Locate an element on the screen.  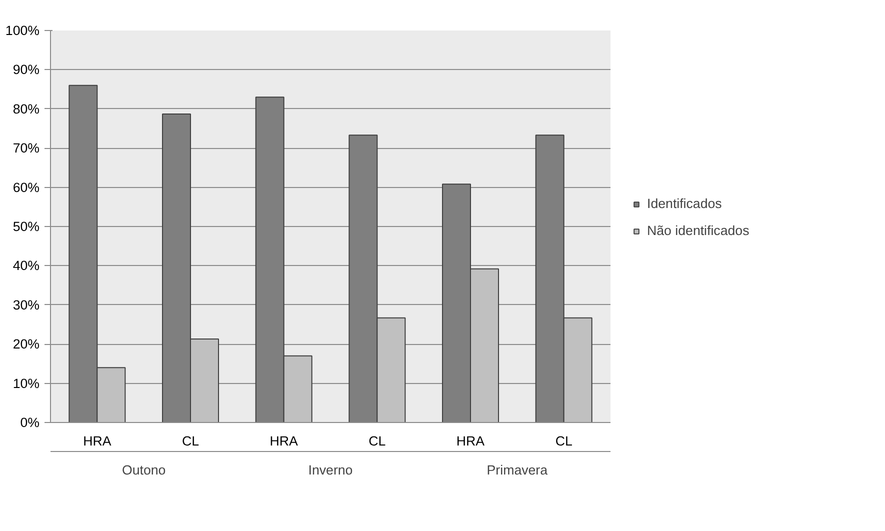
y-tick-label: 100% is located at coordinates (22, 30).